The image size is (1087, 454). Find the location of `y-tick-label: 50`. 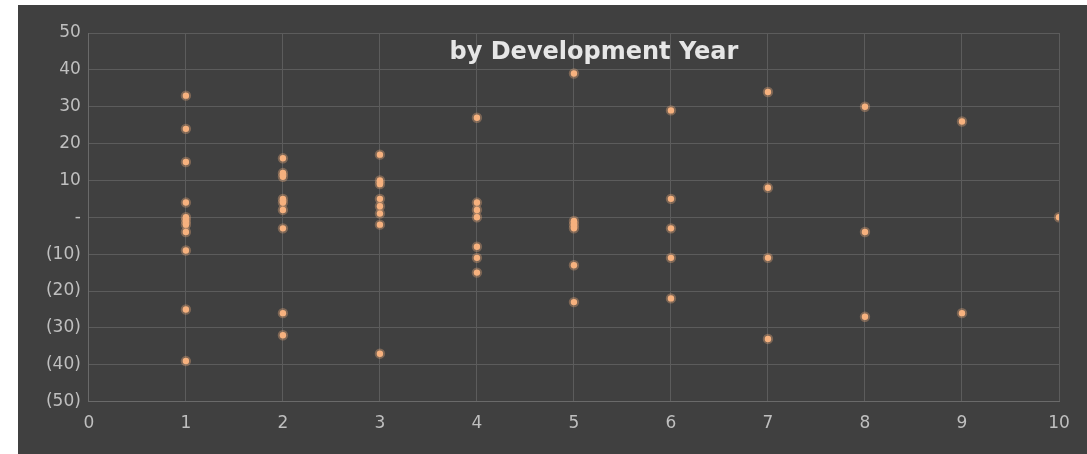

y-tick-label: 50 is located at coordinates (70, 31).